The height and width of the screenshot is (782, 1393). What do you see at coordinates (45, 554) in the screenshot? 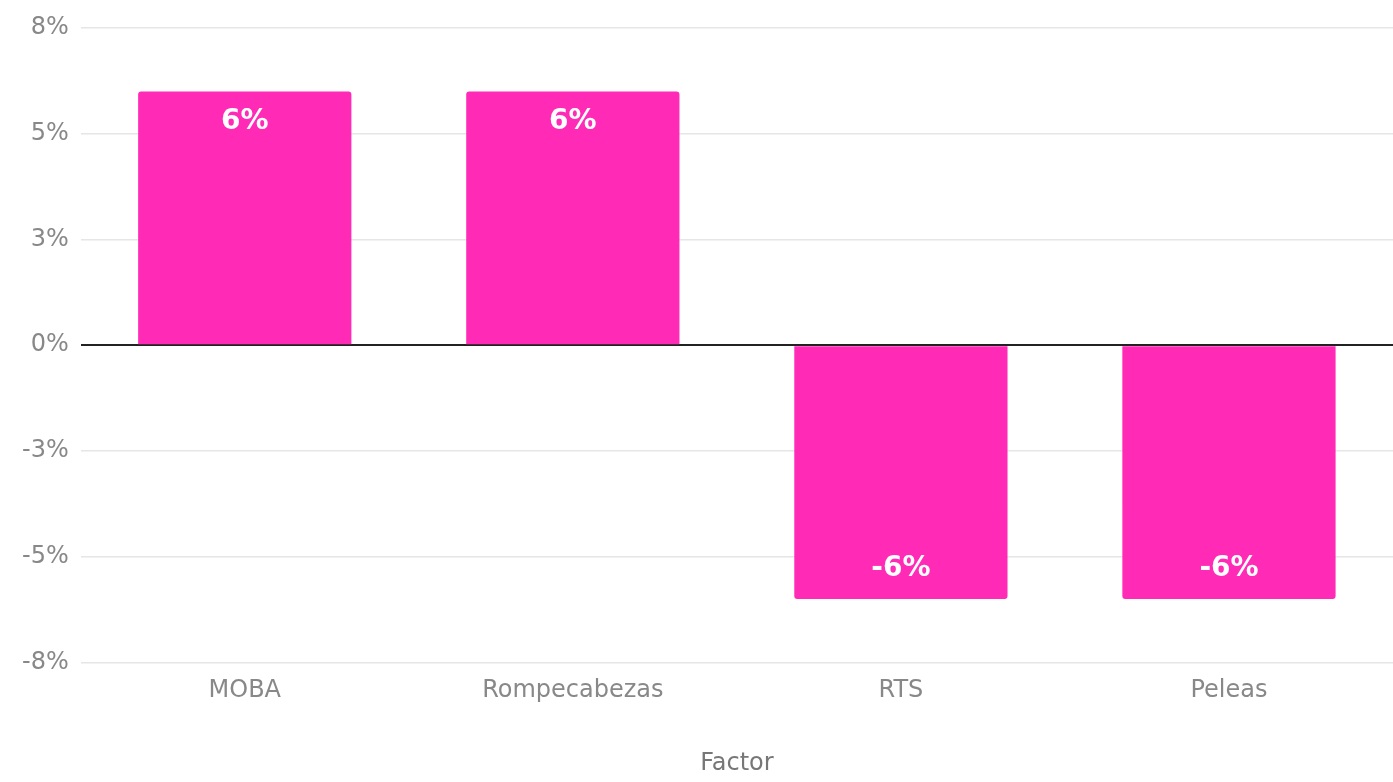
I see `y-tick-label: -5%` at bounding box center [45, 554].